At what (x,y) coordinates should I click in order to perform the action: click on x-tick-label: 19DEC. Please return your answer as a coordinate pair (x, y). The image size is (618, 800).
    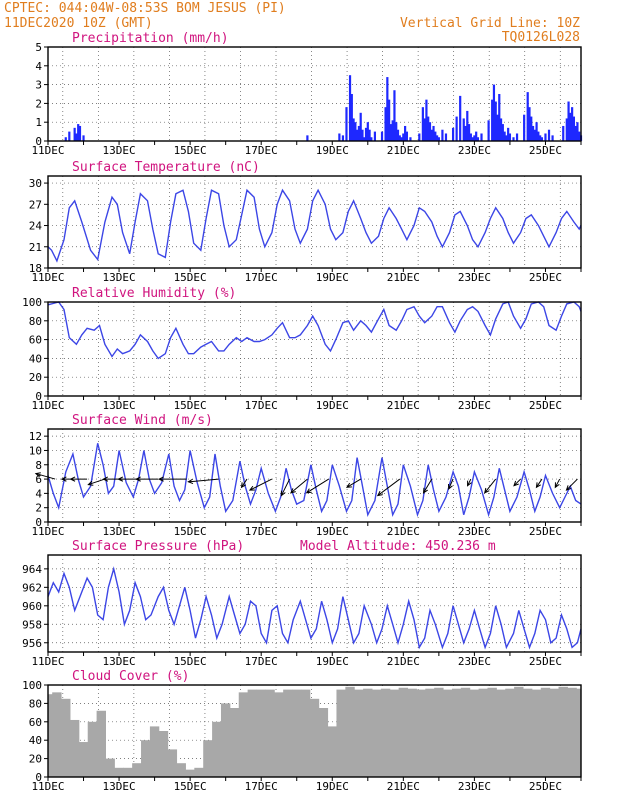
    Looking at the image, I should click on (332, 405).